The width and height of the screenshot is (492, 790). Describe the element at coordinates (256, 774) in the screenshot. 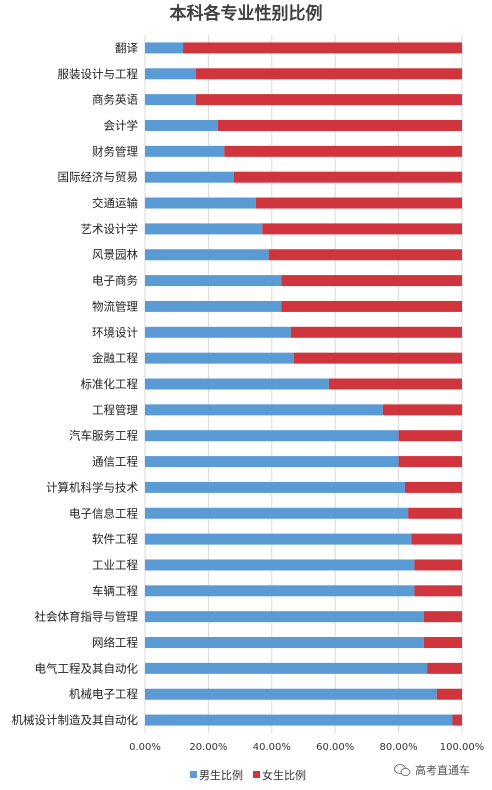

I see `legend-swatch-female` at that location.